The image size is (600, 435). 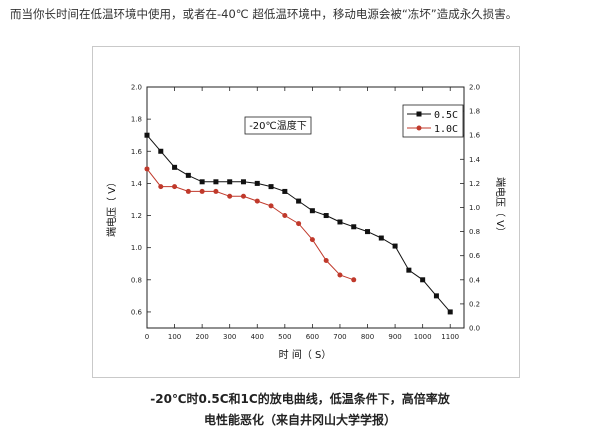 I want to click on y-axis-label-right: 端电压（ V）, so click(x=500, y=207).